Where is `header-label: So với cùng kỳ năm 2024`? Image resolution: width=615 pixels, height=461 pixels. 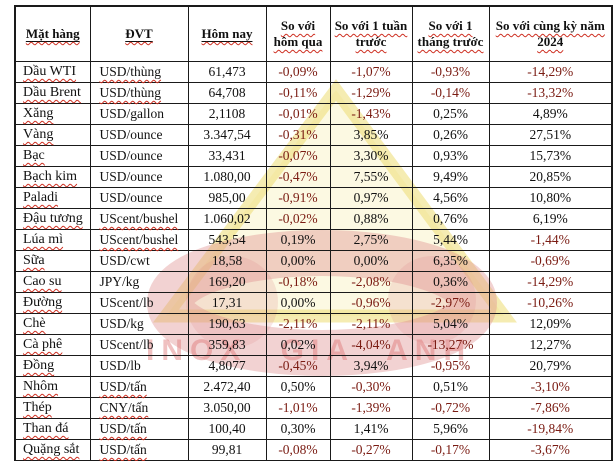 header-label: So với cùng kỳ năm 2024 is located at coordinates (550, 33).